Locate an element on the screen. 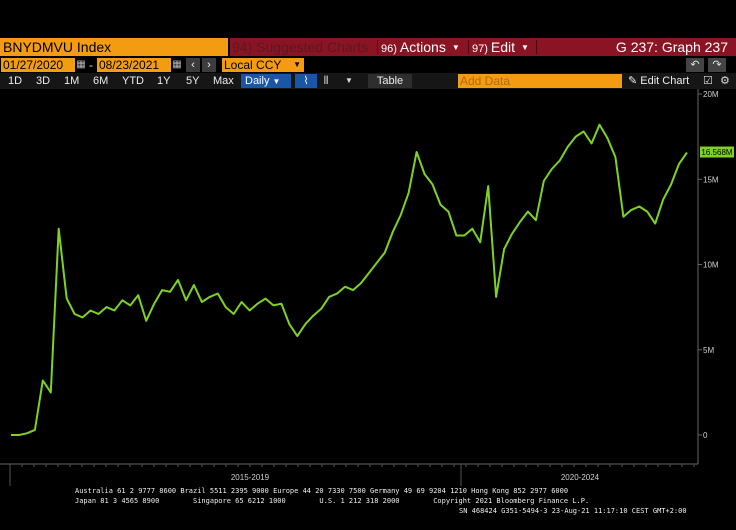  y-tick-label: 15M is located at coordinates (711, 179).